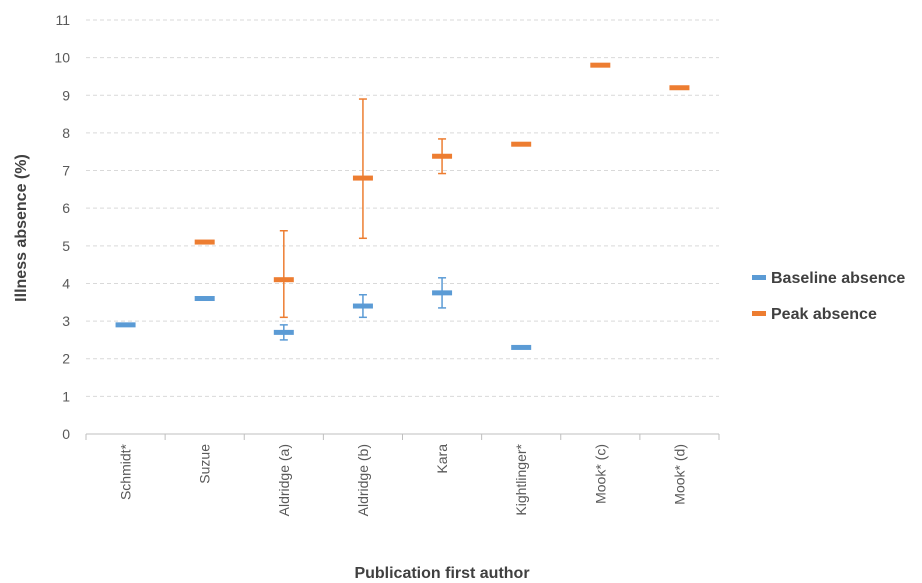 The width and height of the screenshot is (922, 583). I want to click on legend: Baseline absence Peak absence, so click(828, 296).